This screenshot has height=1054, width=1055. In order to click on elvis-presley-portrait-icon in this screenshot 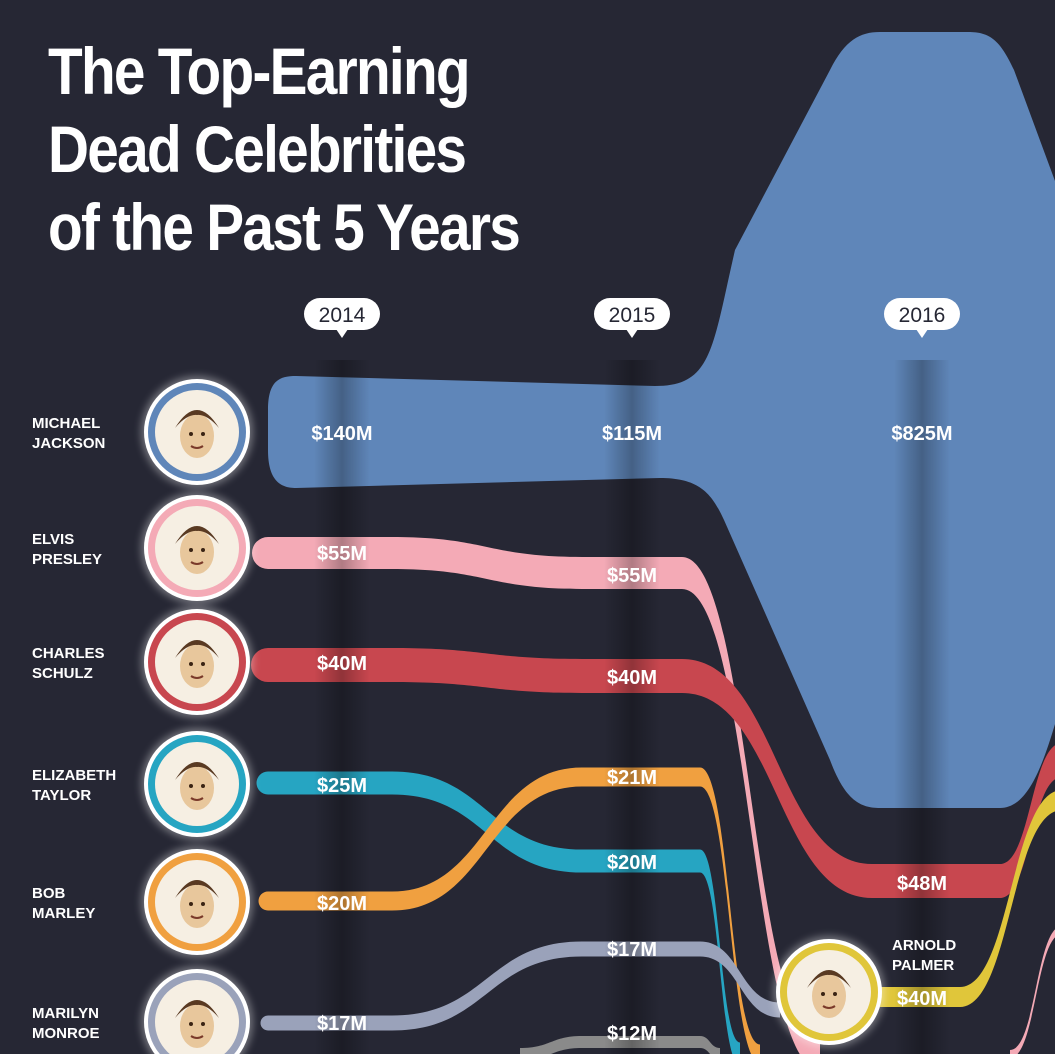, I will do `click(197, 548)`.